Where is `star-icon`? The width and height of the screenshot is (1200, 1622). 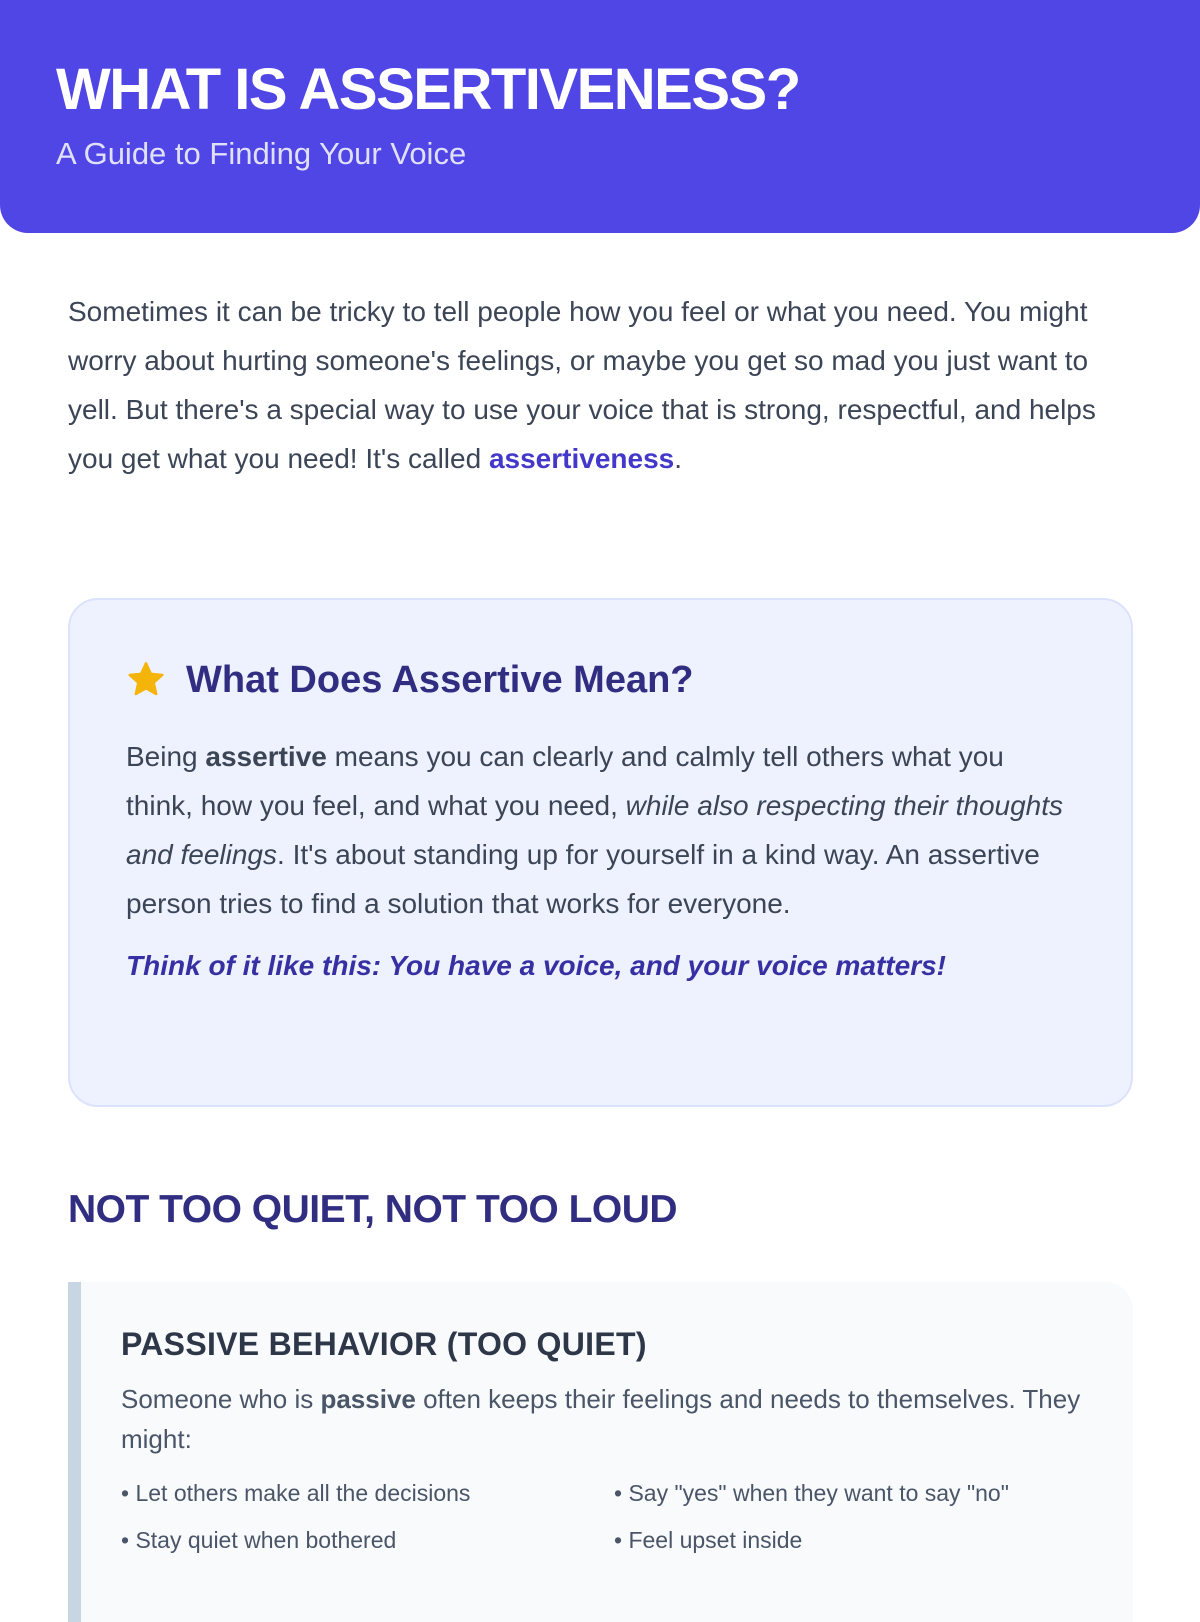 star-icon is located at coordinates (146, 679).